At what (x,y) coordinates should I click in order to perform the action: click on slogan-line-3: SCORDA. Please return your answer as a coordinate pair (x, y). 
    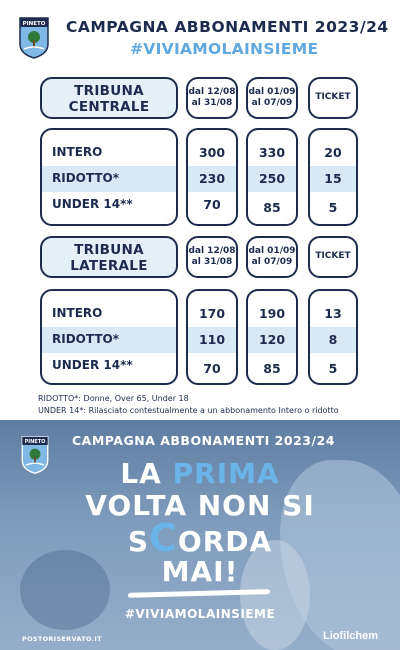
    Looking at the image, I should click on (200, 538).